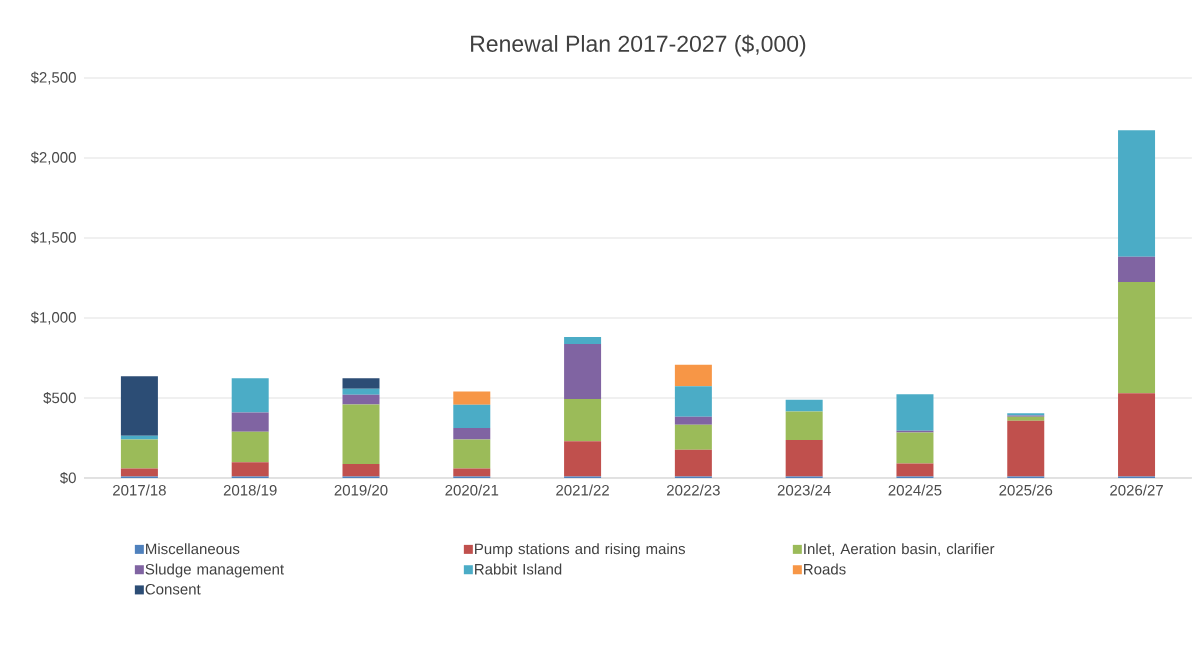 The image size is (1196, 655). I want to click on legend-label: Consent, so click(173, 589).